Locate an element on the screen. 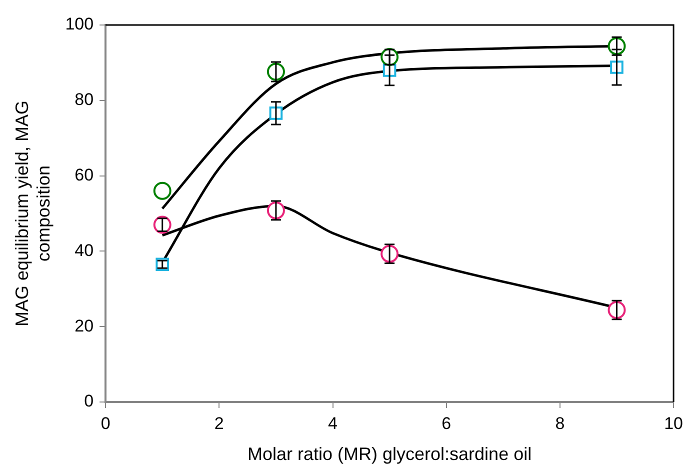  y-tick-label: 100 is located at coordinates (79, 24).